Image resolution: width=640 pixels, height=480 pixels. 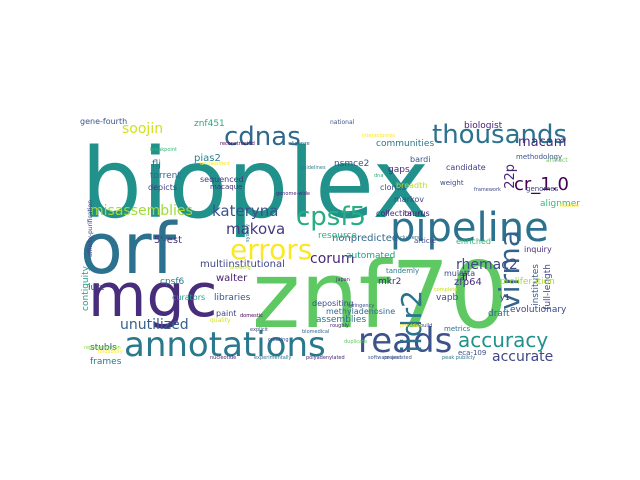 I want to click on cloud-word: thousands, so click(x=500, y=135).